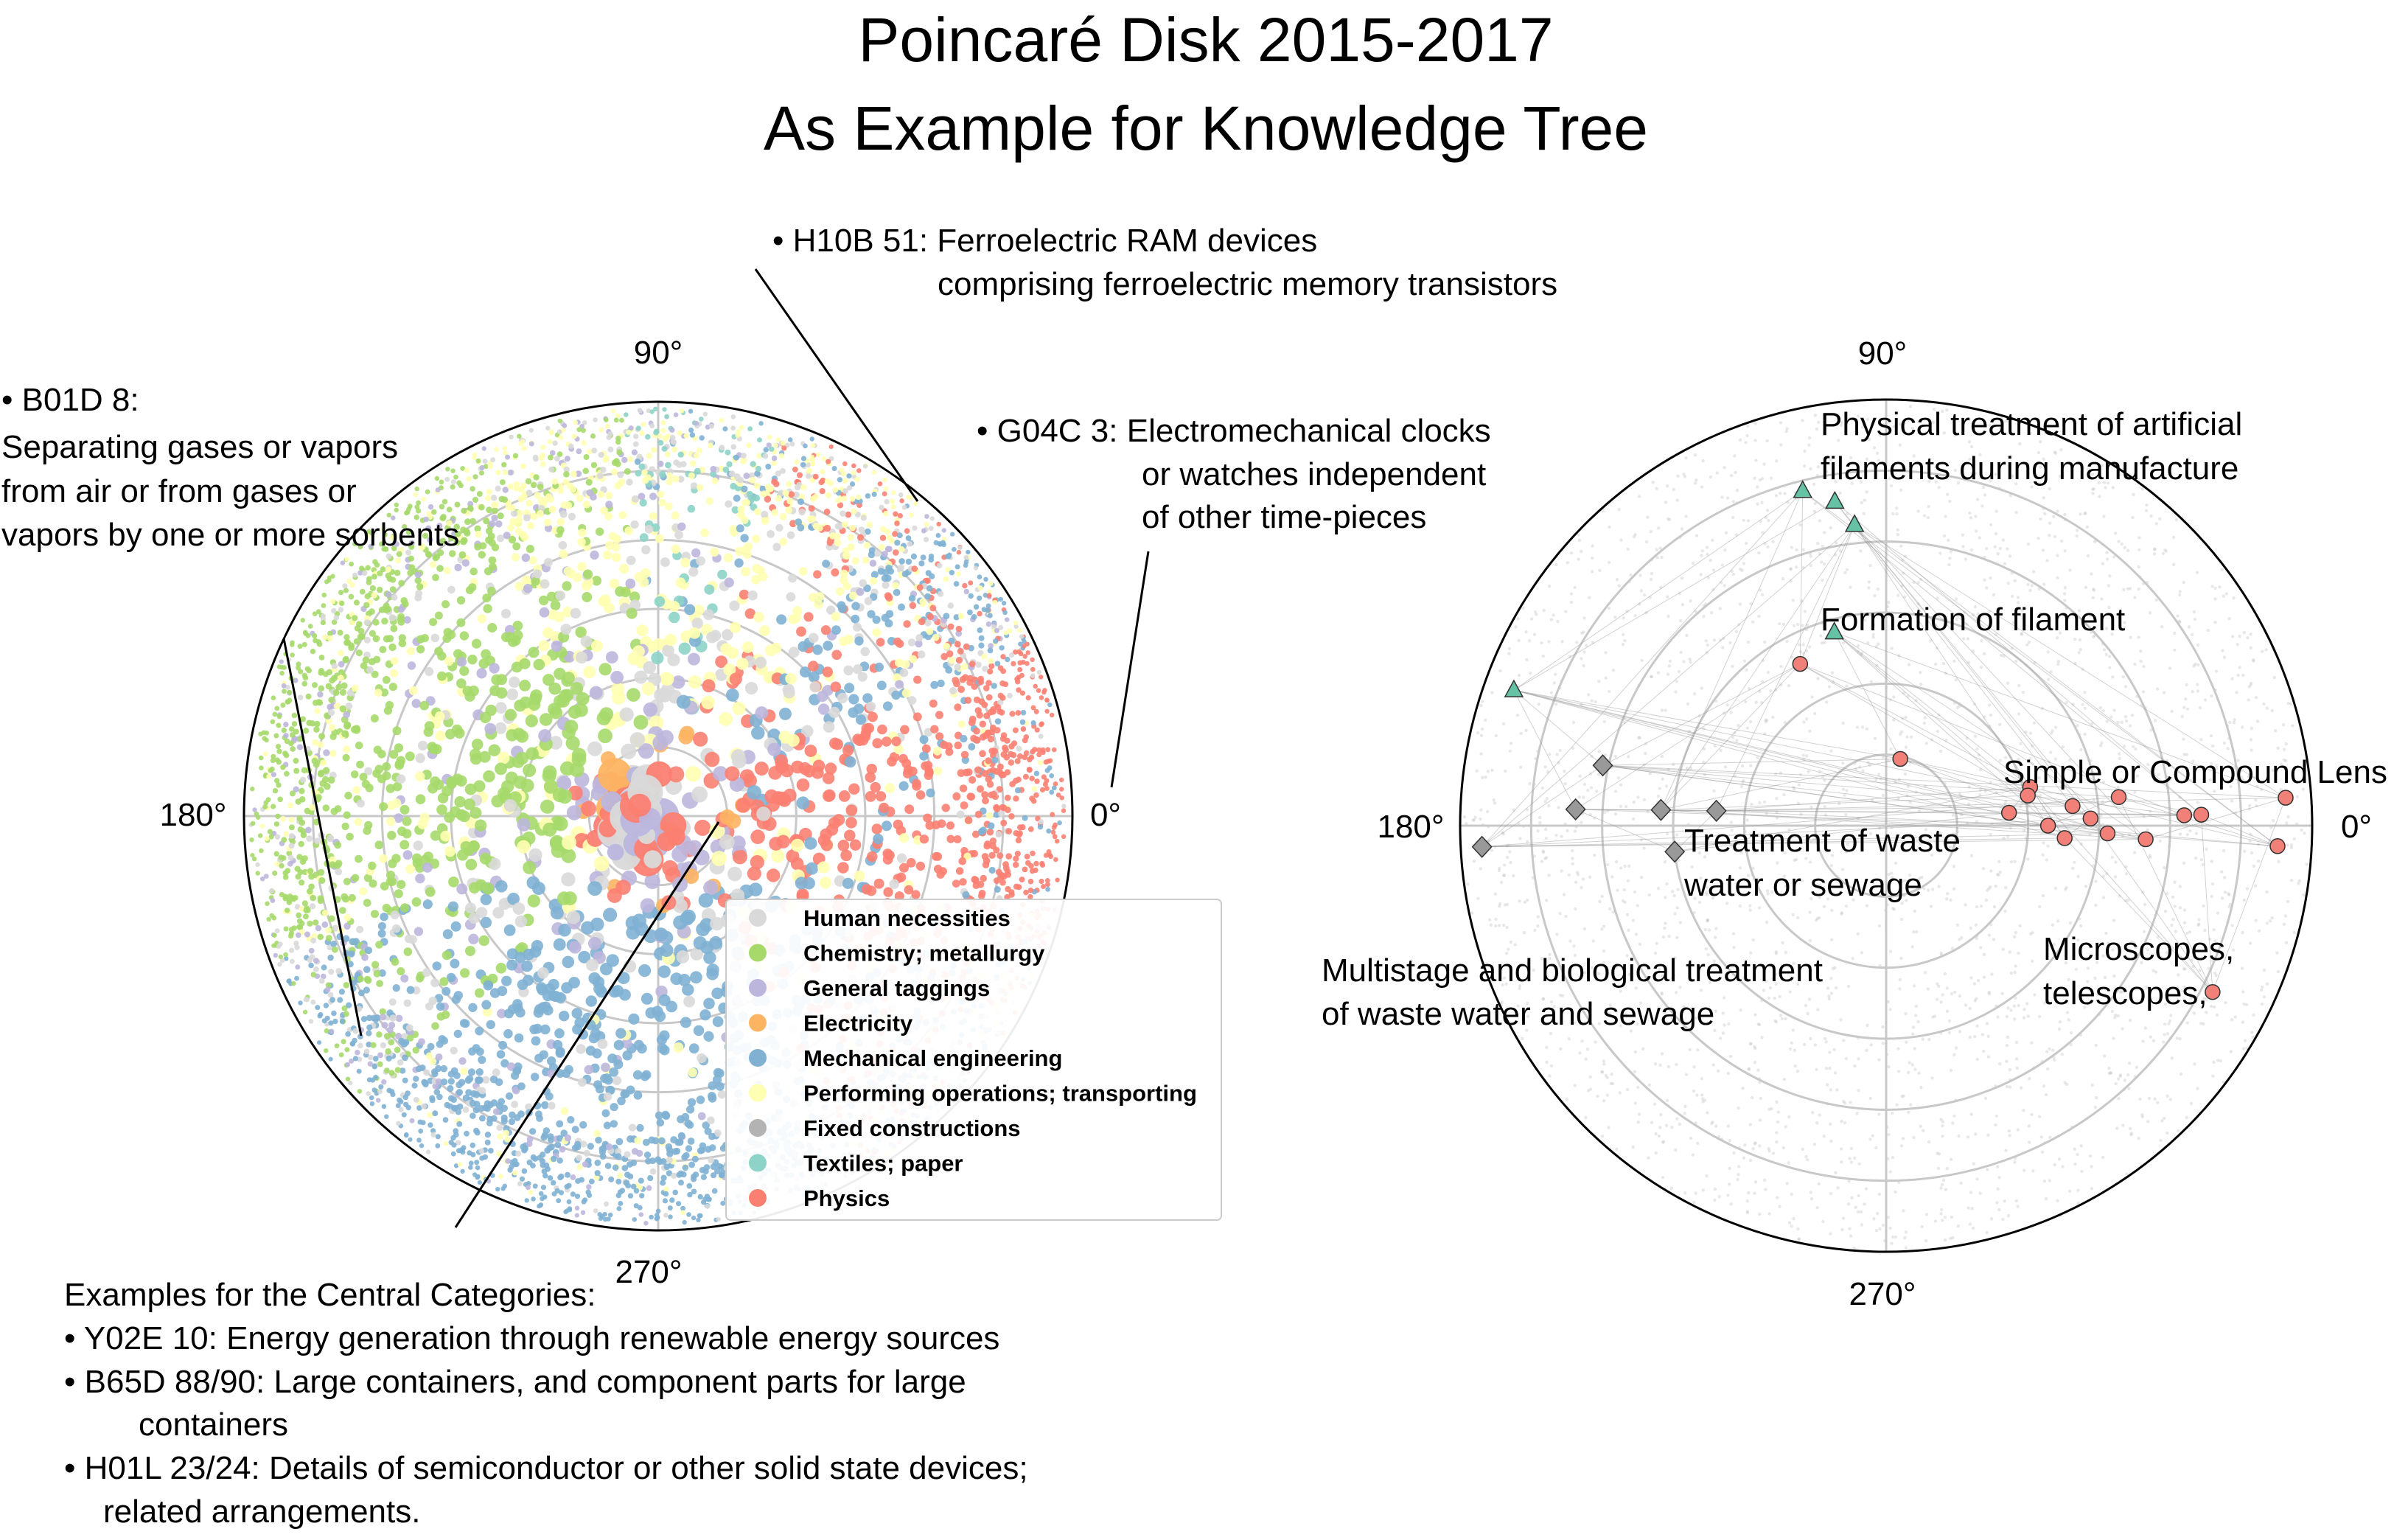 Image resolution: width=2408 pixels, height=1540 pixels. Describe the element at coordinates (1205, 39) in the screenshot. I see `chart-title-line1: Poincaré Disk 2015-2017` at that location.